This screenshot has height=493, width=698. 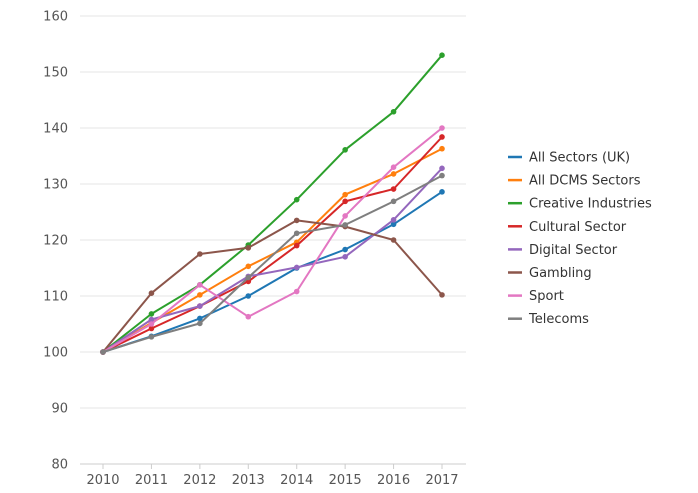 What do you see at coordinates (55, 297) in the screenshot?
I see `y-tick-label: 110` at bounding box center [55, 297].